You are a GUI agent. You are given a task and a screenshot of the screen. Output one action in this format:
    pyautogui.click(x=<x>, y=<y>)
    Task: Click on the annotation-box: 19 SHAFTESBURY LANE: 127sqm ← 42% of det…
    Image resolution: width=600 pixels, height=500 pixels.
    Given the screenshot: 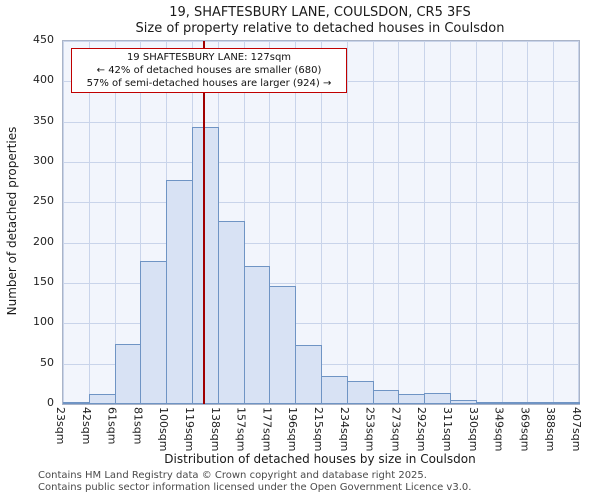 What is the action you would take?
    pyautogui.click(x=209, y=70)
    